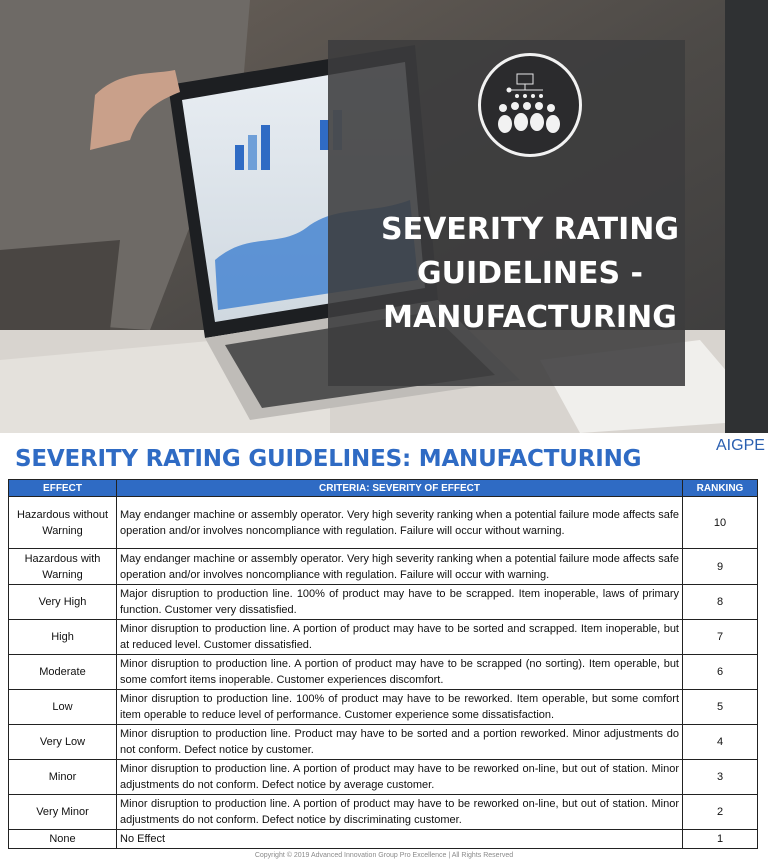  Describe the element at coordinates (62, 602) in the screenshot. I see `effect-cell: Very High` at that location.